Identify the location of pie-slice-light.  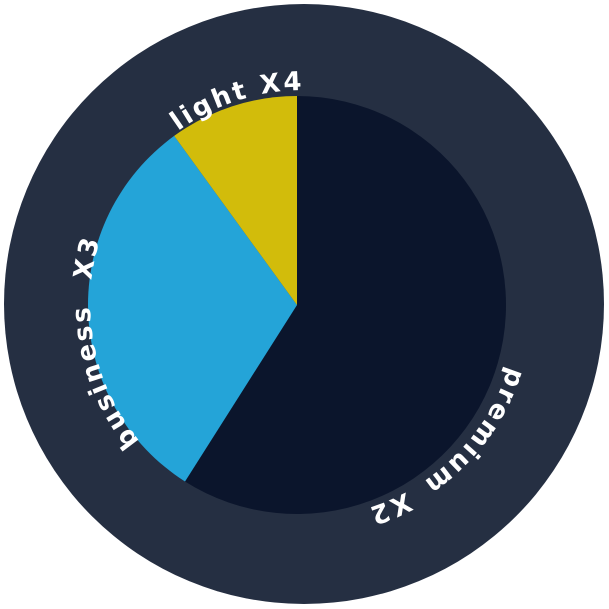
(235, 200).